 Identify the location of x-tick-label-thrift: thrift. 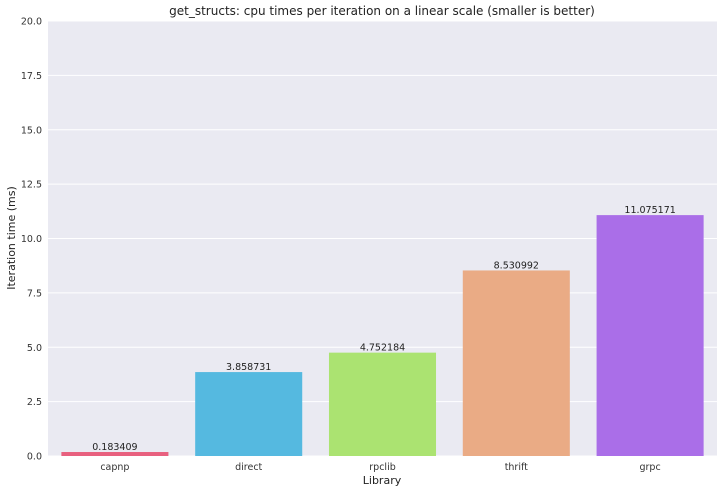
(516, 467).